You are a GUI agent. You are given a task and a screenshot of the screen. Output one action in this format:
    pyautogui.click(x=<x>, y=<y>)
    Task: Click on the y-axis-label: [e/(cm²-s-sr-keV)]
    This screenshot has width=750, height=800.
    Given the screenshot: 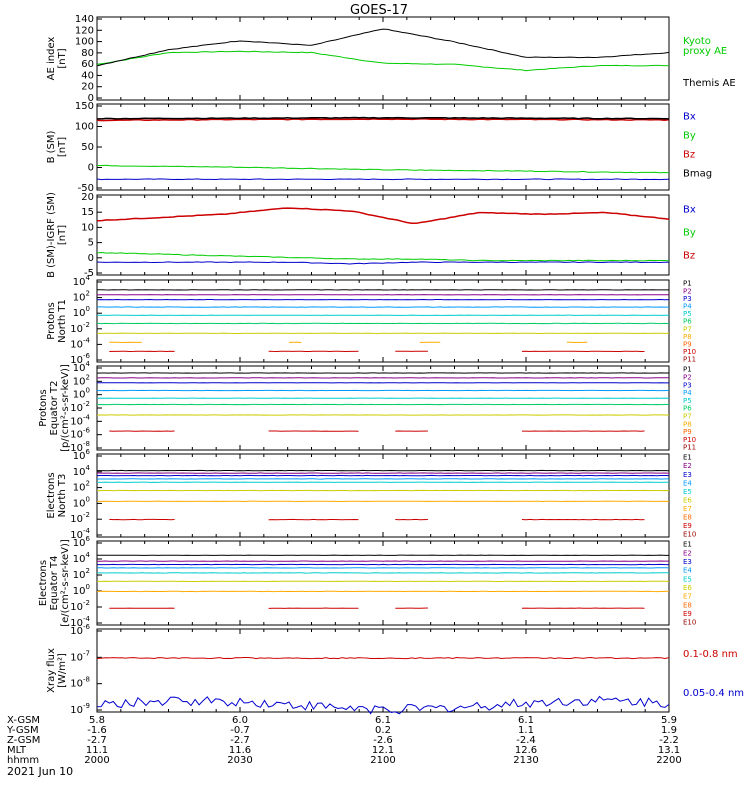 What is the action you would take?
    pyautogui.click(x=65, y=583)
    